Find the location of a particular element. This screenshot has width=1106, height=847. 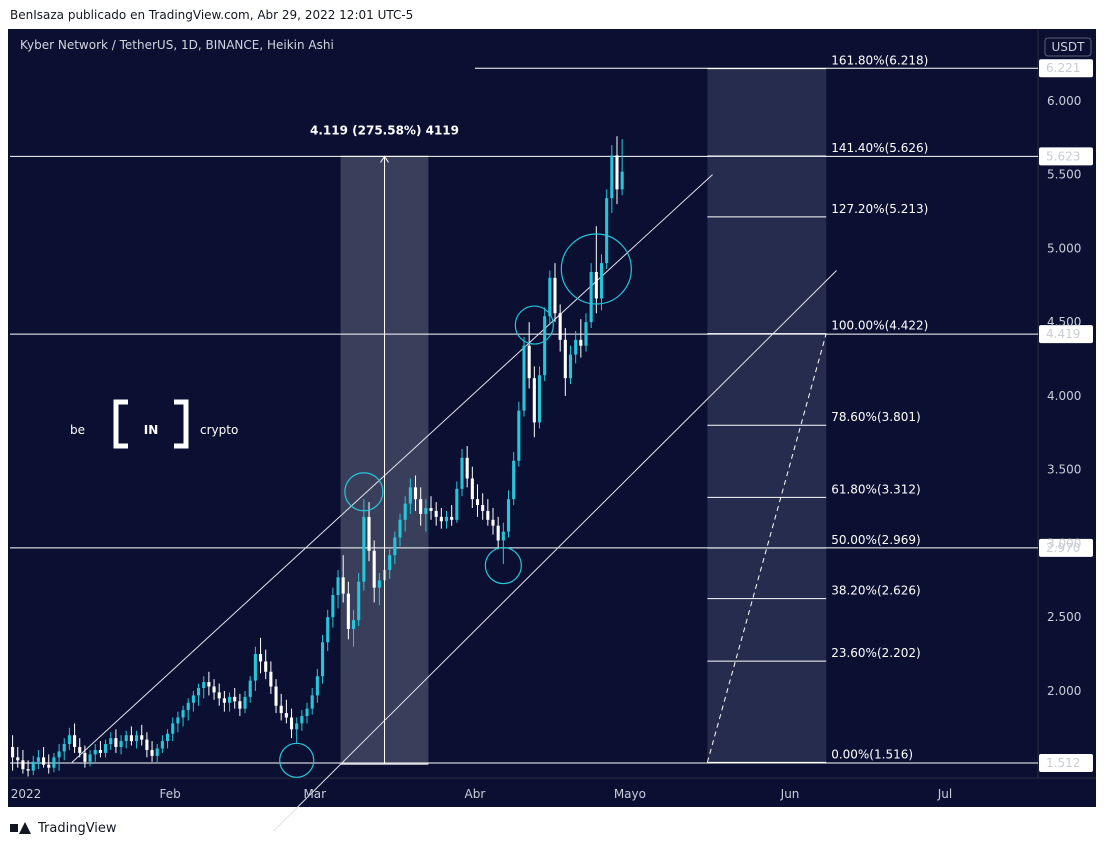

y-tick-label: 5.000 is located at coordinates (1064, 248).